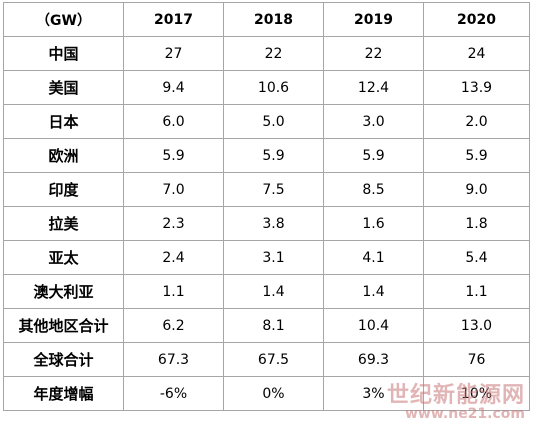 The width and height of the screenshot is (533, 427). Describe the element at coordinates (476, 257) in the screenshot. I see `table-cell: 5.4` at that location.